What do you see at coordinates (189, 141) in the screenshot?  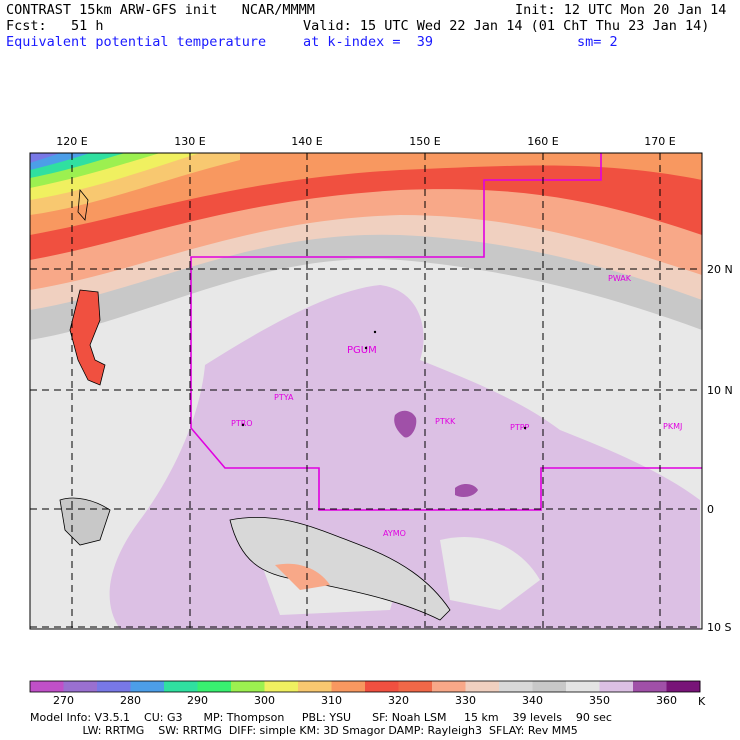 I see `lon-label-130e: 130 E` at bounding box center [189, 141].